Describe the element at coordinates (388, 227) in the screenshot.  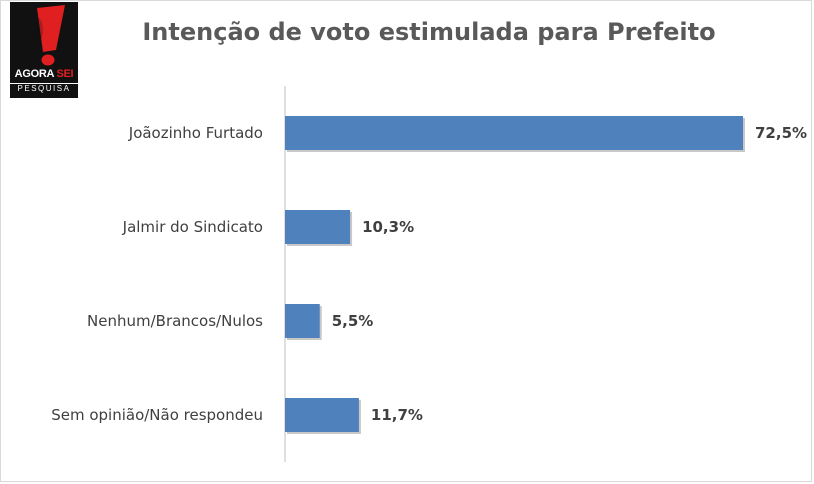
I see `value-label: 10,3%` at that location.